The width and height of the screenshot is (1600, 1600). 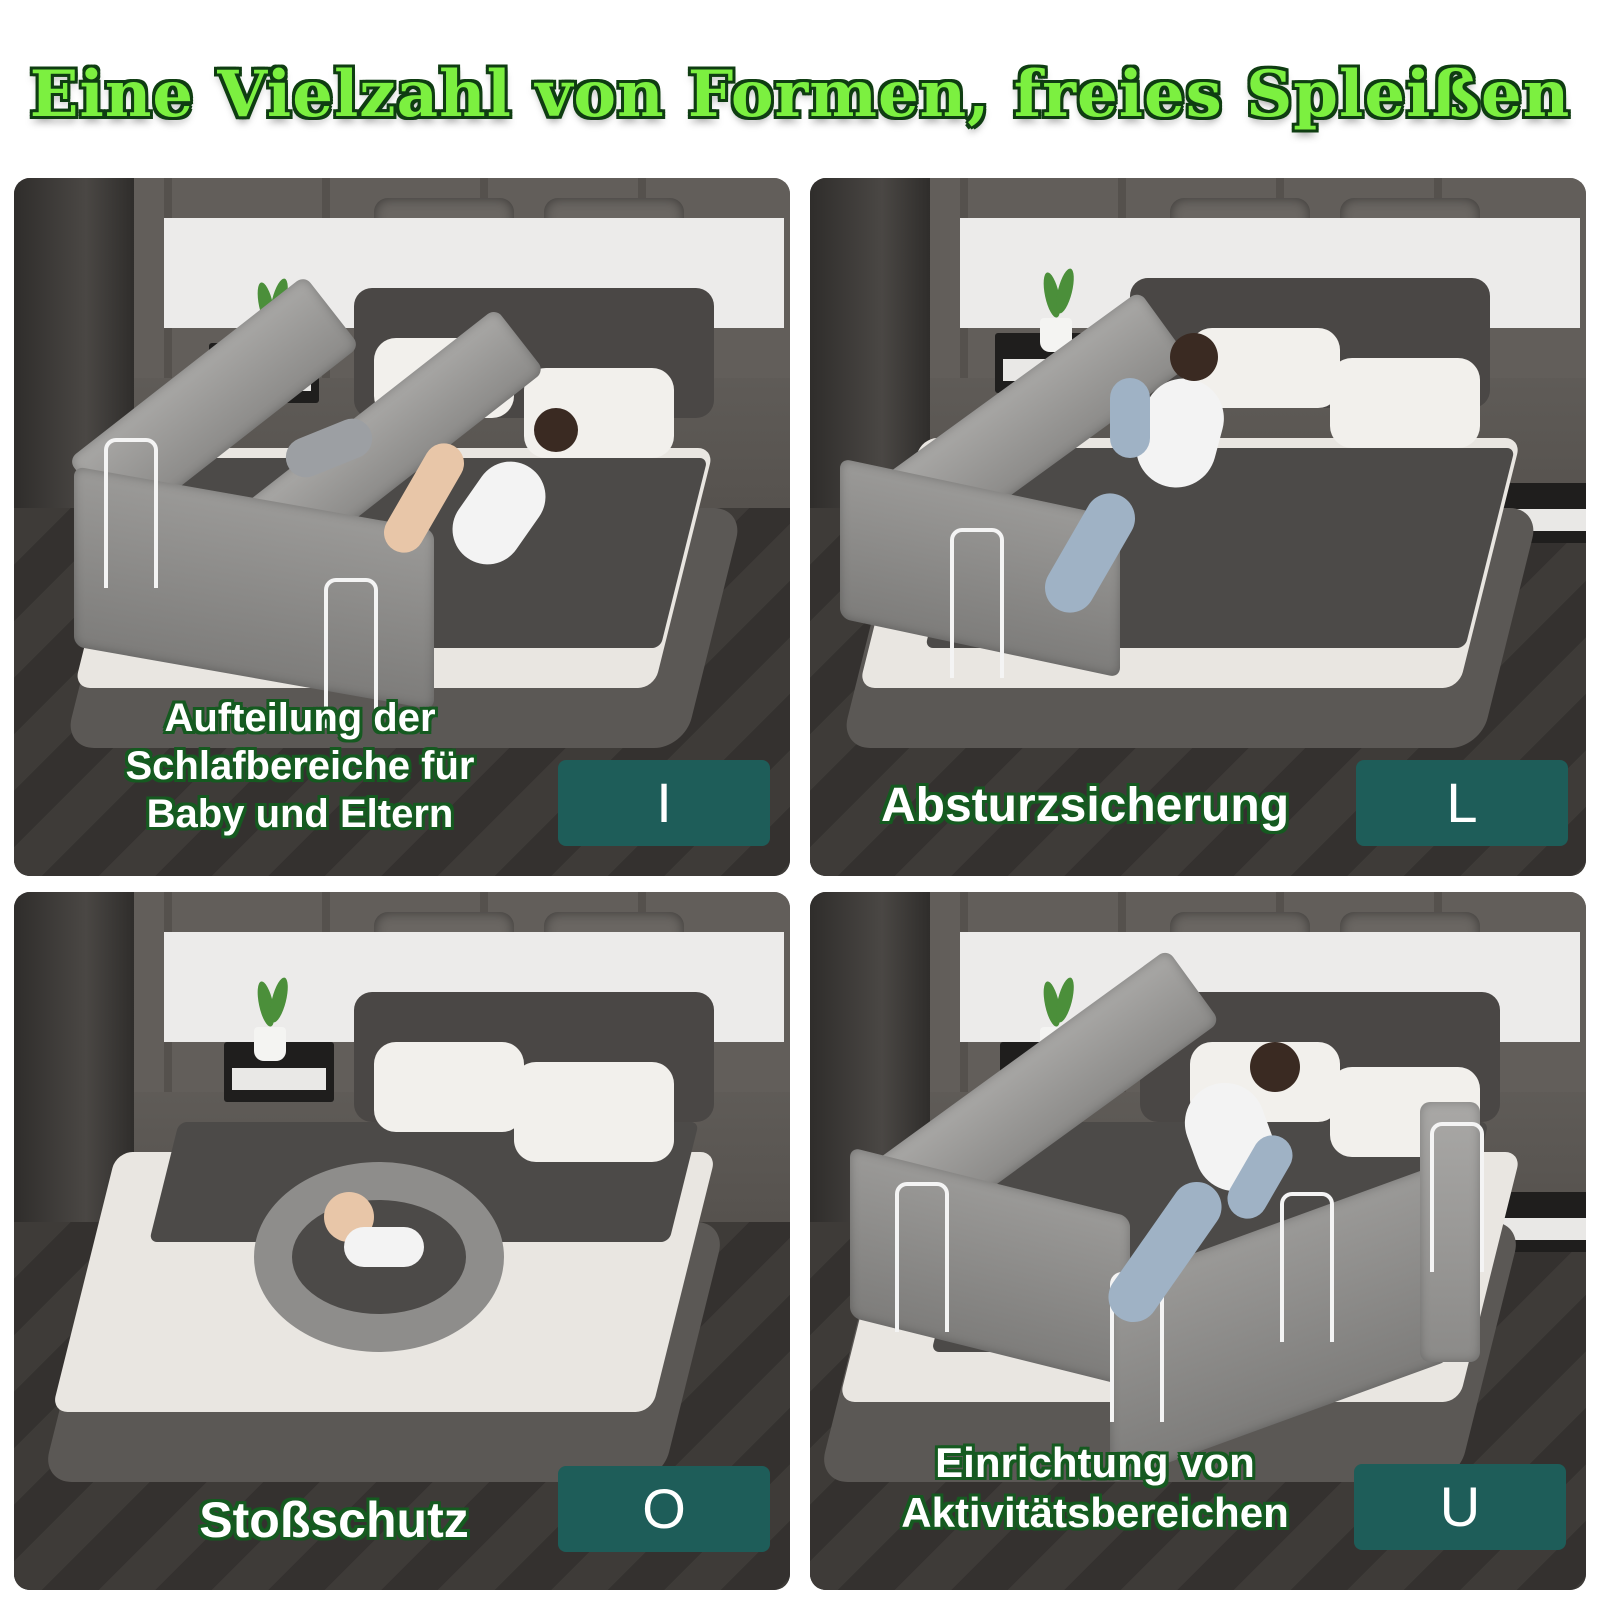 What do you see at coordinates (1095, 1488) in the screenshot?
I see `panel-caption: Einrichtung von Aktivitätsbereichen` at bounding box center [1095, 1488].